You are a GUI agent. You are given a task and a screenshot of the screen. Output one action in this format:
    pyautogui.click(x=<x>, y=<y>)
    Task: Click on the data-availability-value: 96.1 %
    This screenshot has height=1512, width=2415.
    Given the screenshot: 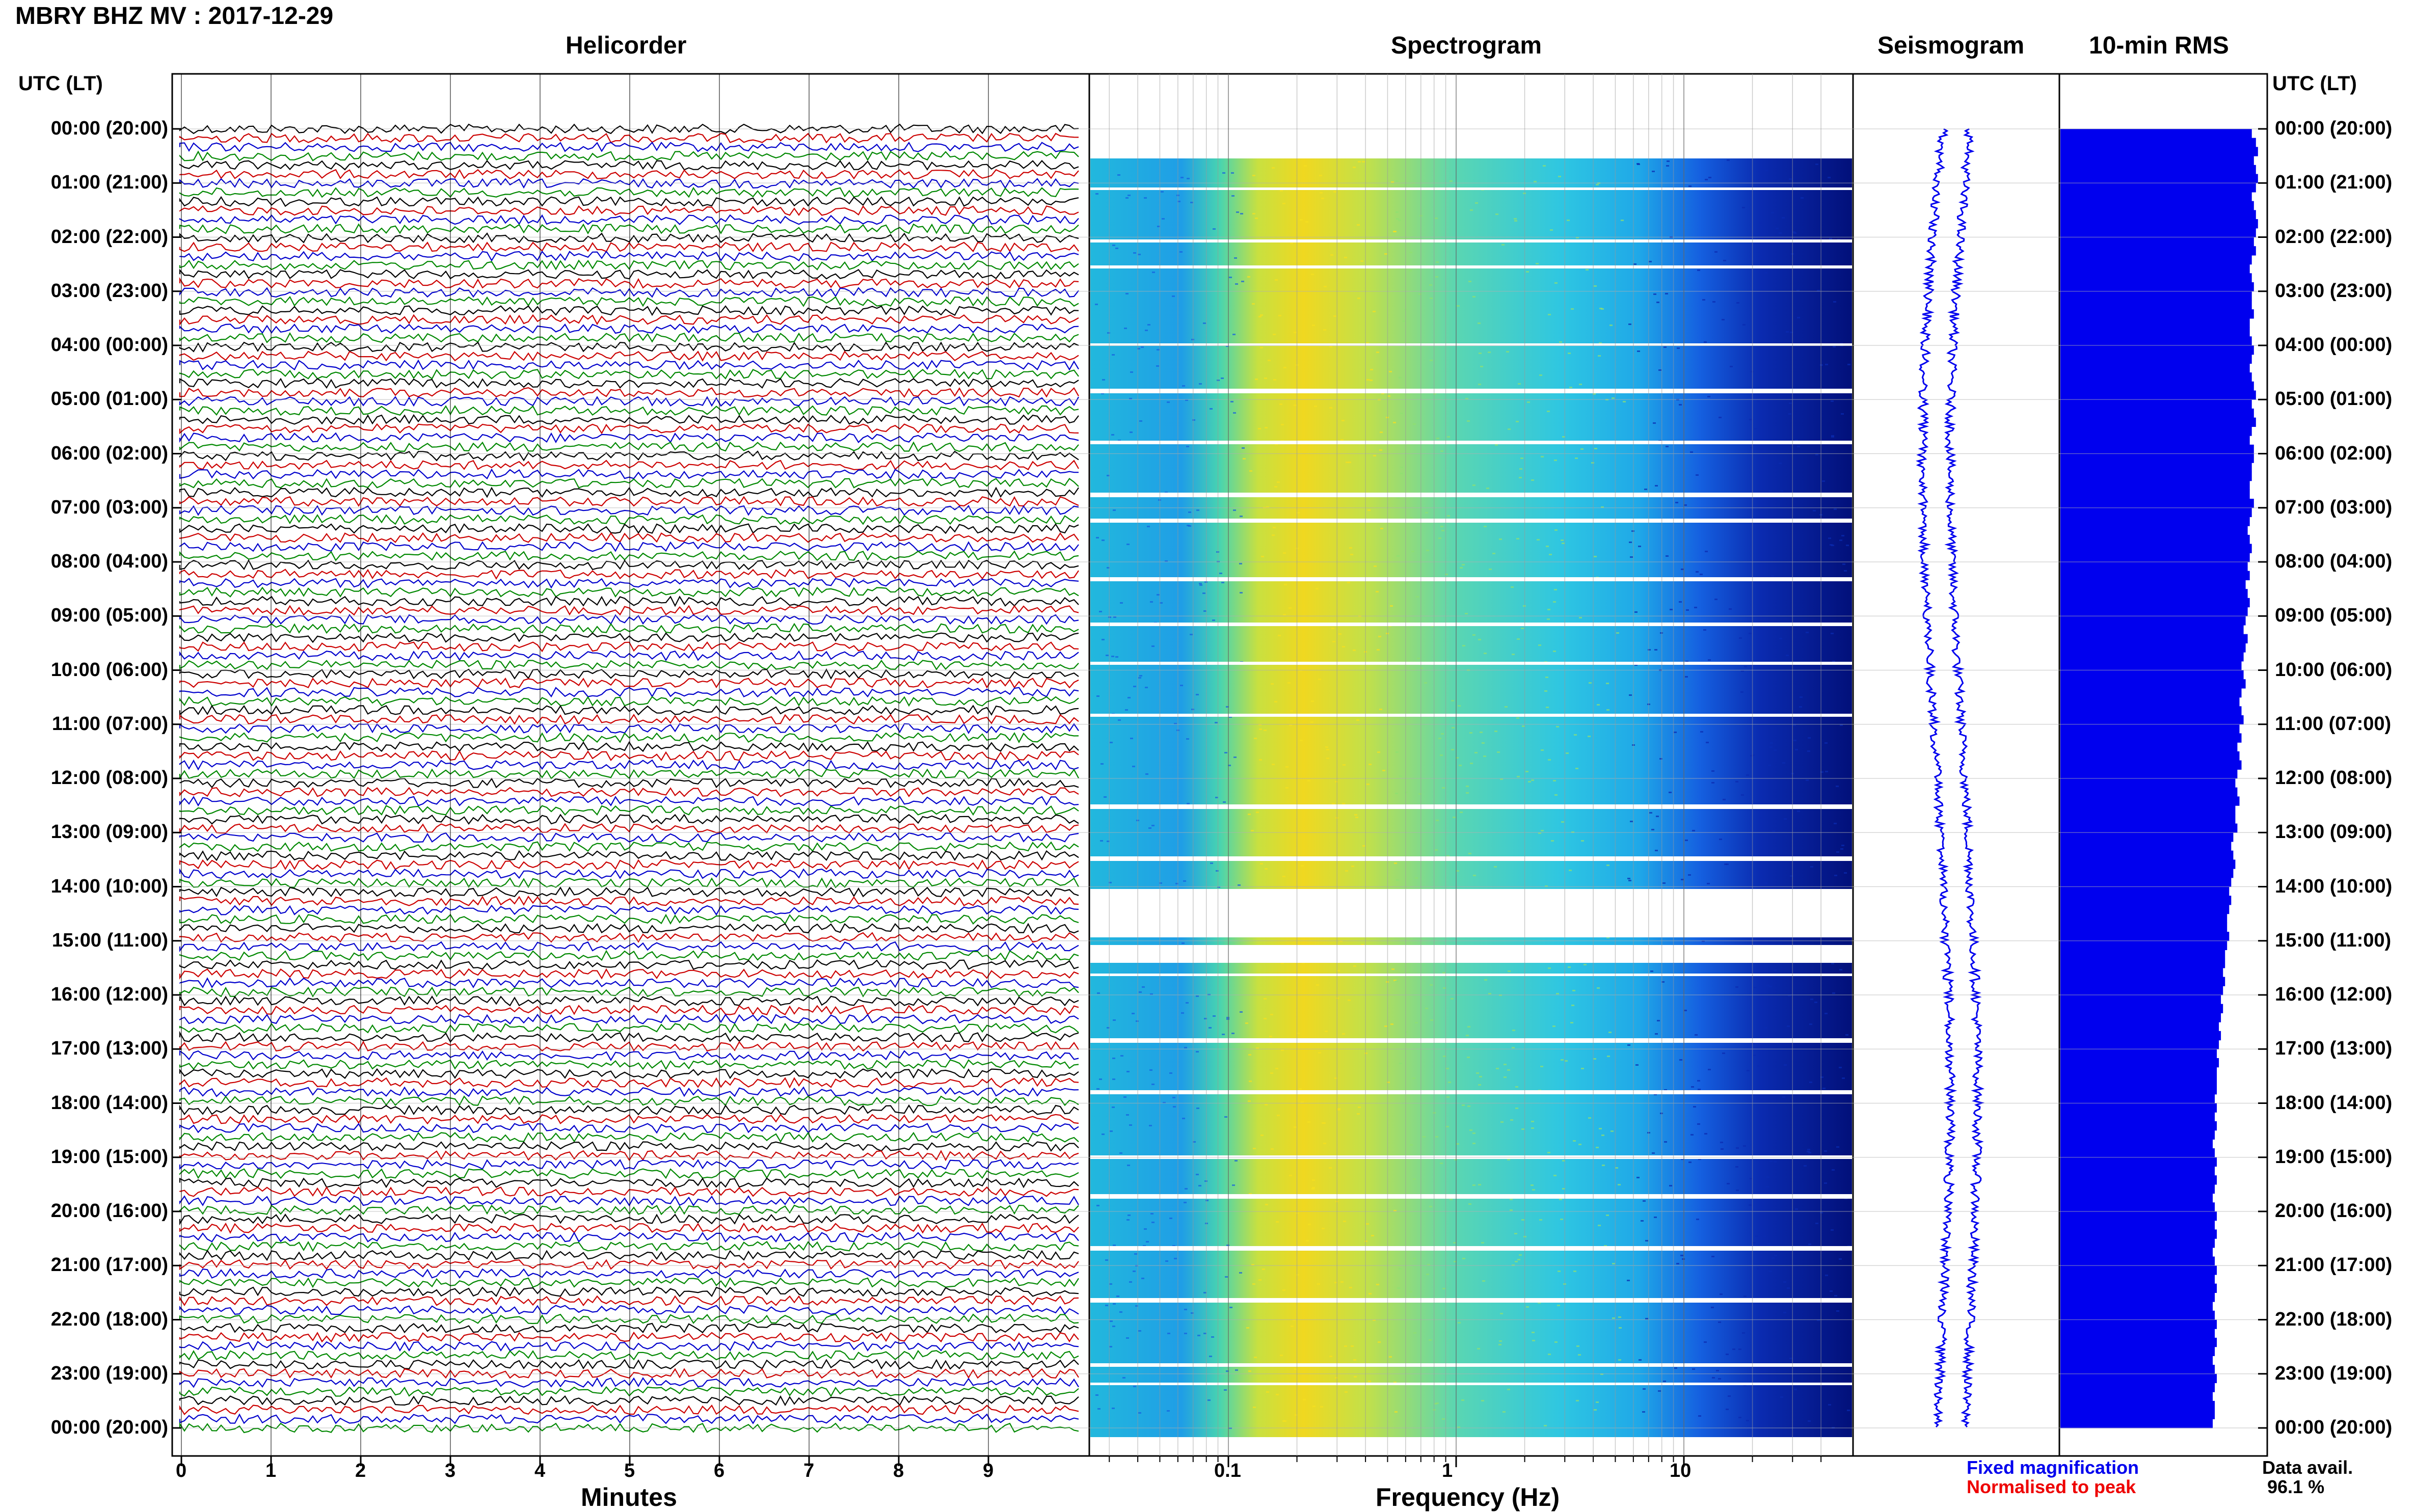 What is the action you would take?
    pyautogui.click(x=2296, y=1486)
    